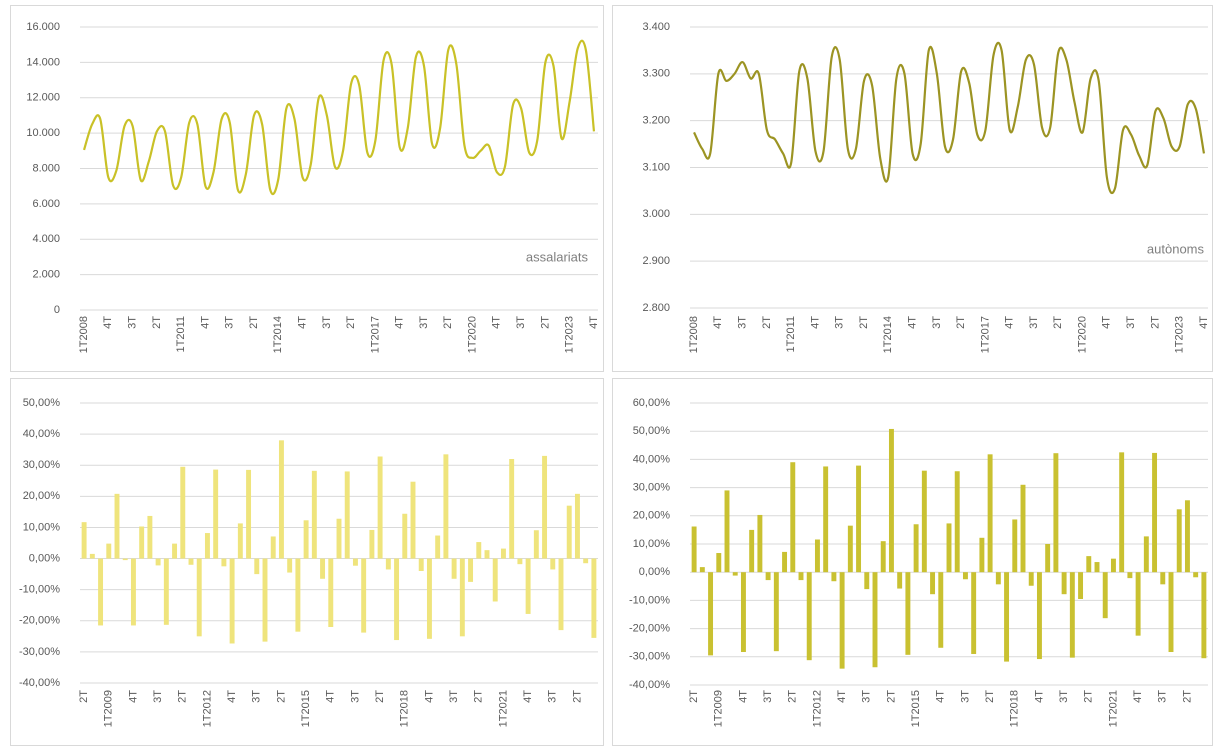 This screenshot has width=1215, height=747. I want to click on y-tick-label: 10.000, so click(43, 133).